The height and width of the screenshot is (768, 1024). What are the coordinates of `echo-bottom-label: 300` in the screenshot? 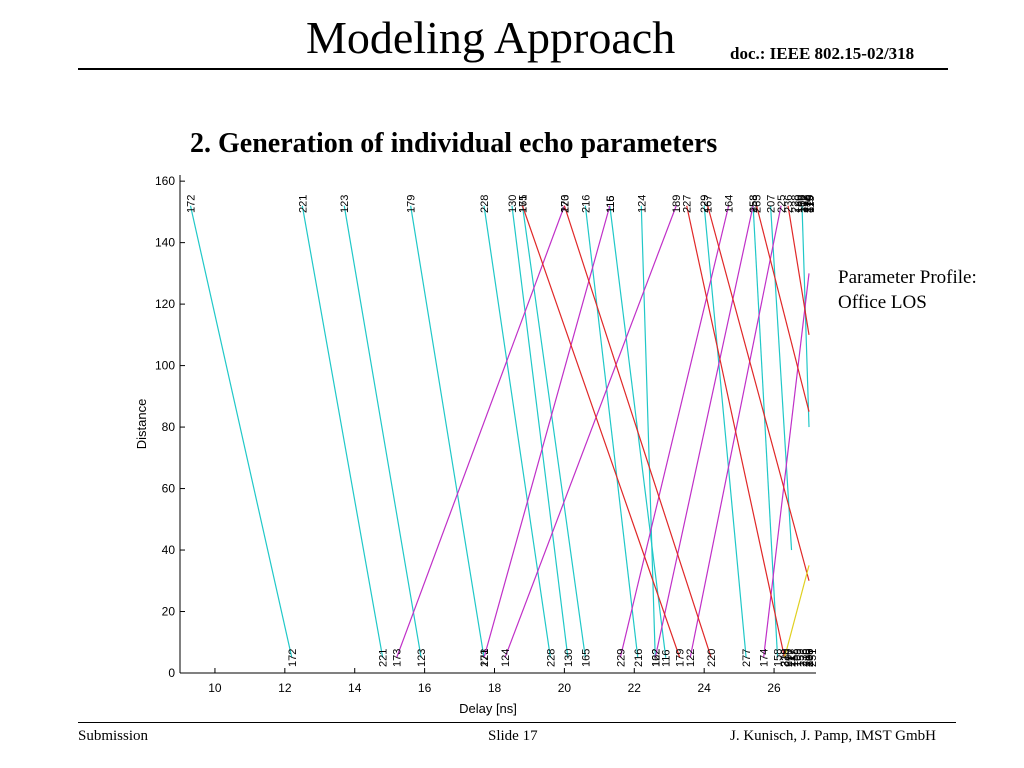 It's located at (810, 658).